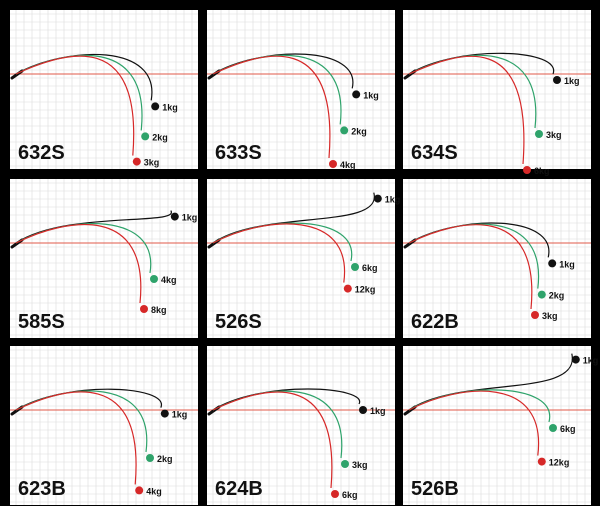 This screenshot has width=600, height=506. I want to click on model-title: 526S, so click(238, 322).